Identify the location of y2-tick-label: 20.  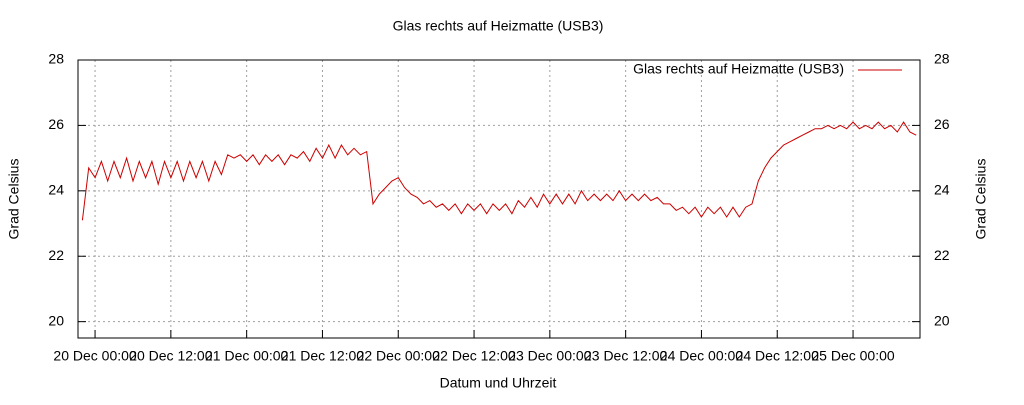
(942, 320).